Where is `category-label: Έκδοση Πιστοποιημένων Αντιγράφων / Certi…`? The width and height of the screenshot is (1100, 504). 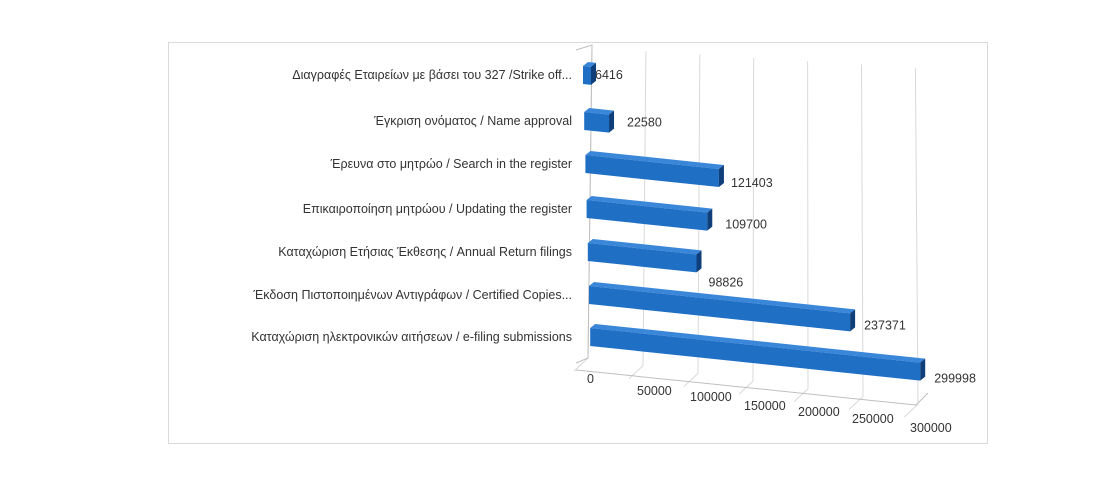
category-label: Έκδοση Πιστοποιημένων Αντιγράφων / Certi… is located at coordinates (413, 295).